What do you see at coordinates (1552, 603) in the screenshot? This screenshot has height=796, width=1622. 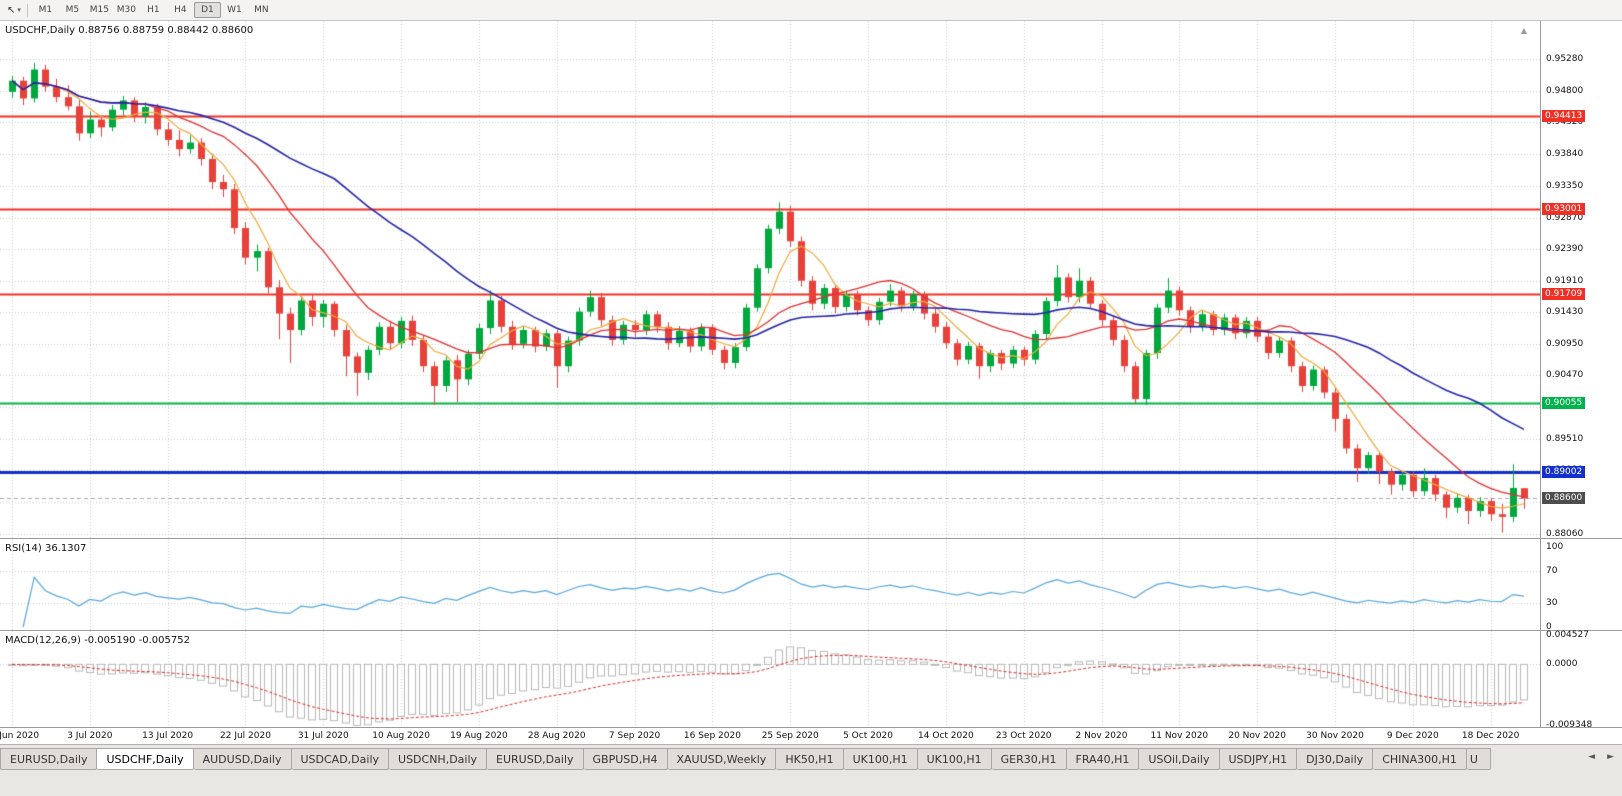 I see `rsi-tick: 30` at bounding box center [1552, 603].